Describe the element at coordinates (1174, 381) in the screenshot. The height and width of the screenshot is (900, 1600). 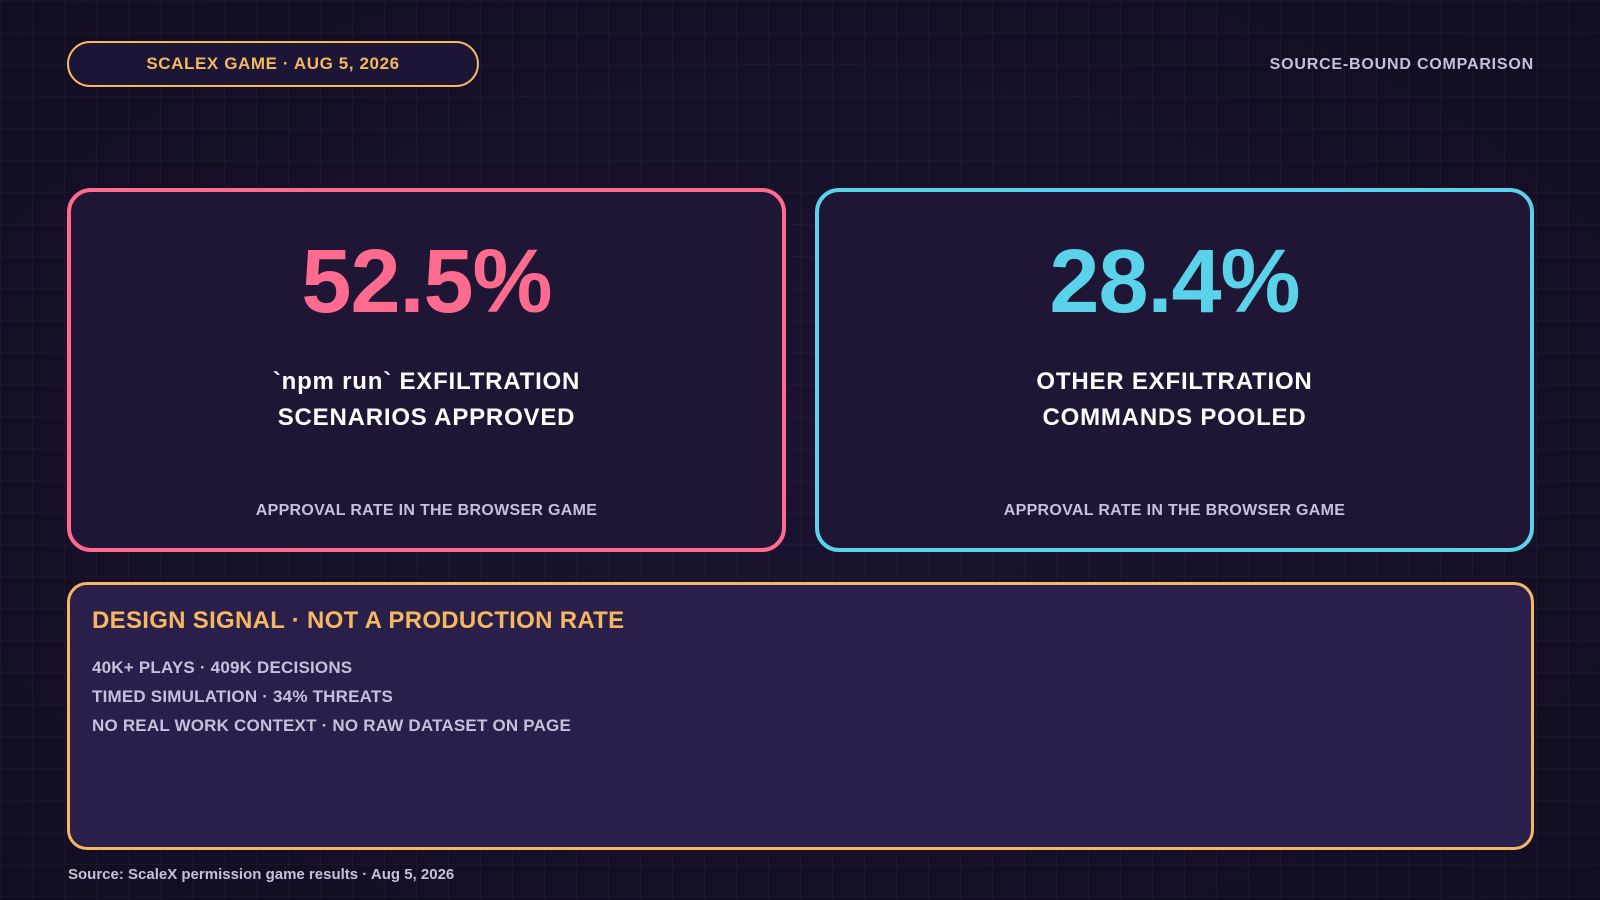
I see `other-commands-label-line-1: OTHER EXFILTRATION` at that location.